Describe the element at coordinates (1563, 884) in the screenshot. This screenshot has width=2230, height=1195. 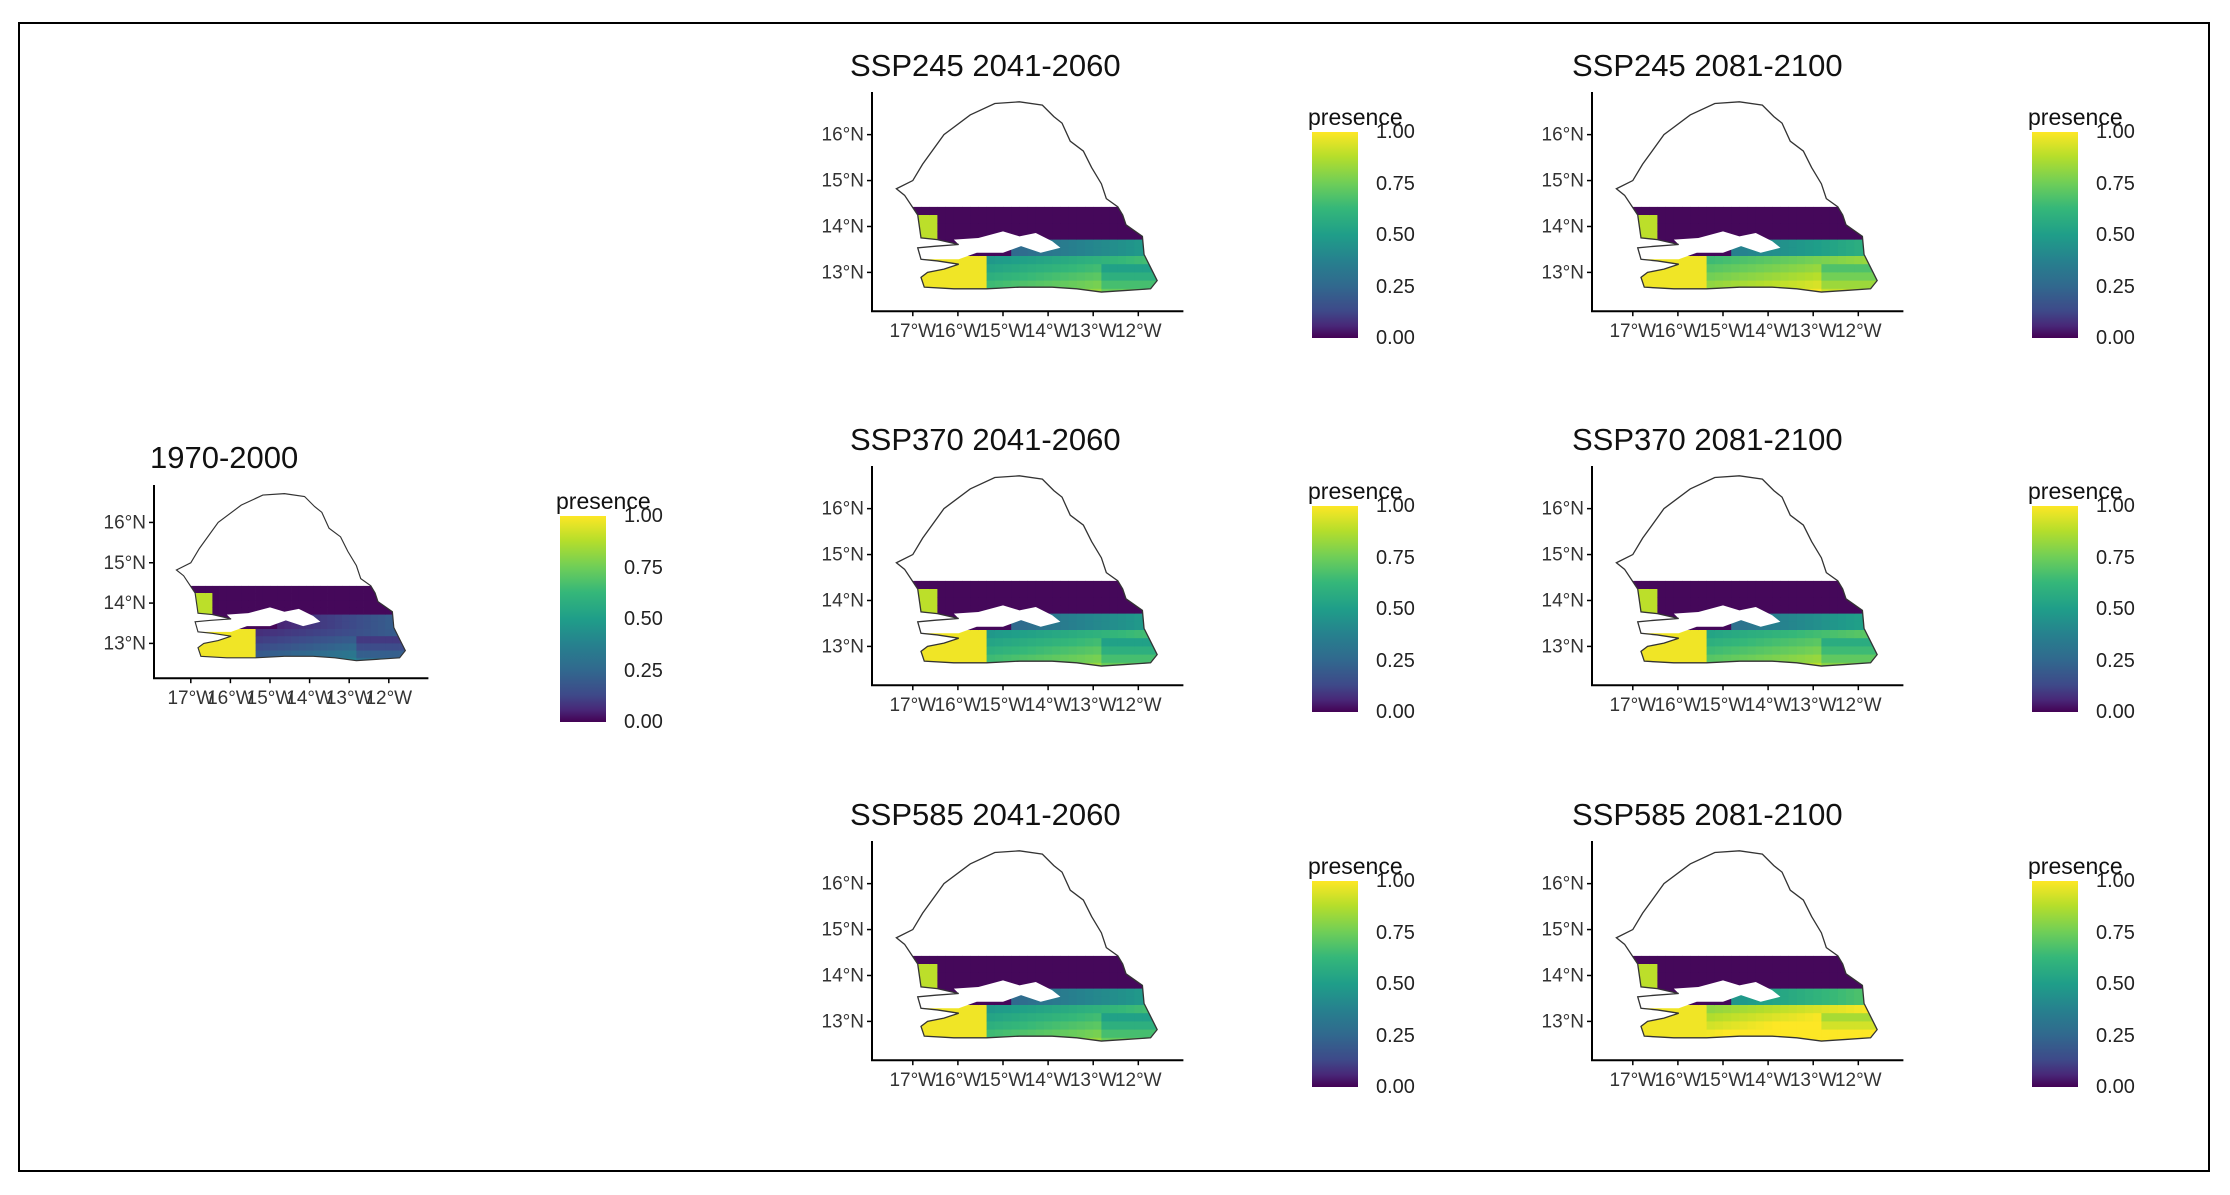
I see `lat-tick-label: 16°N` at that location.